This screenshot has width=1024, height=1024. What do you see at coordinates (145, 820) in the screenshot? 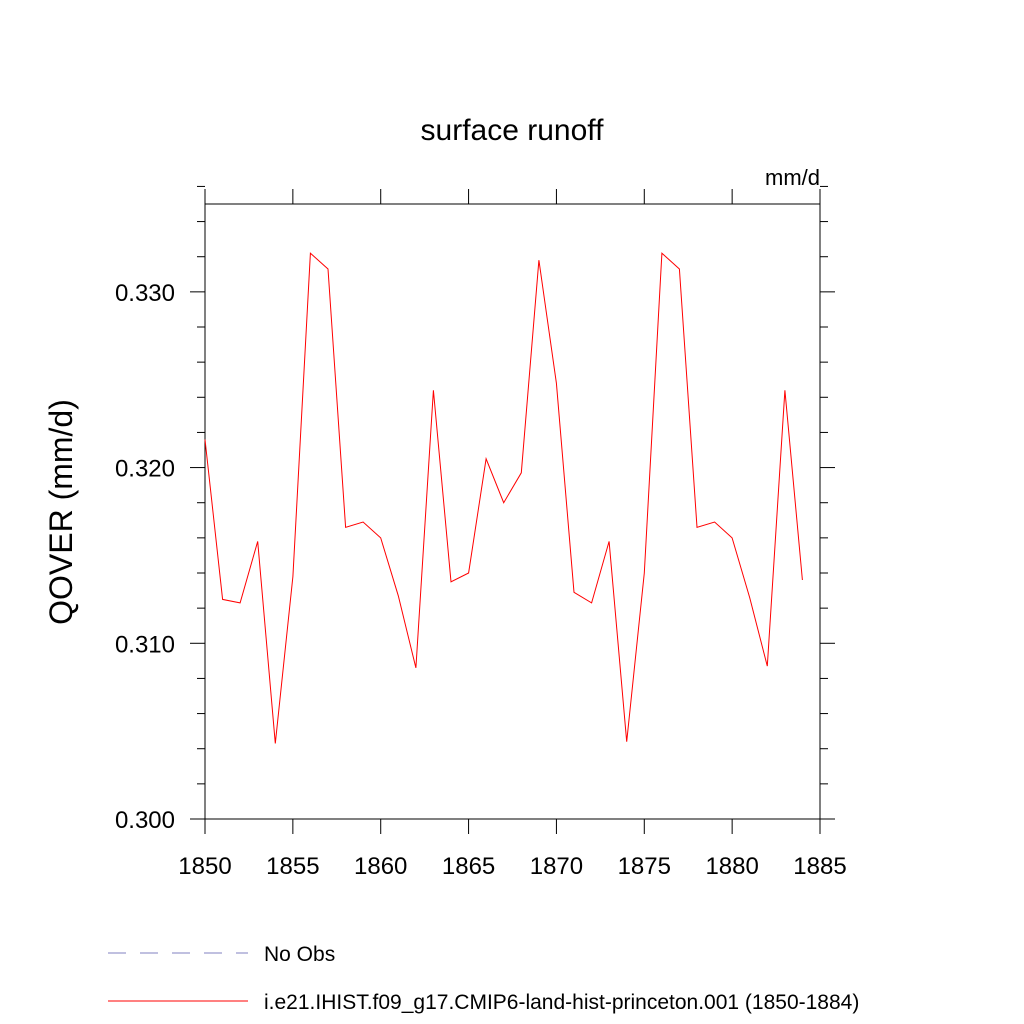
I see `y-tick-label: 0.300` at bounding box center [145, 820].